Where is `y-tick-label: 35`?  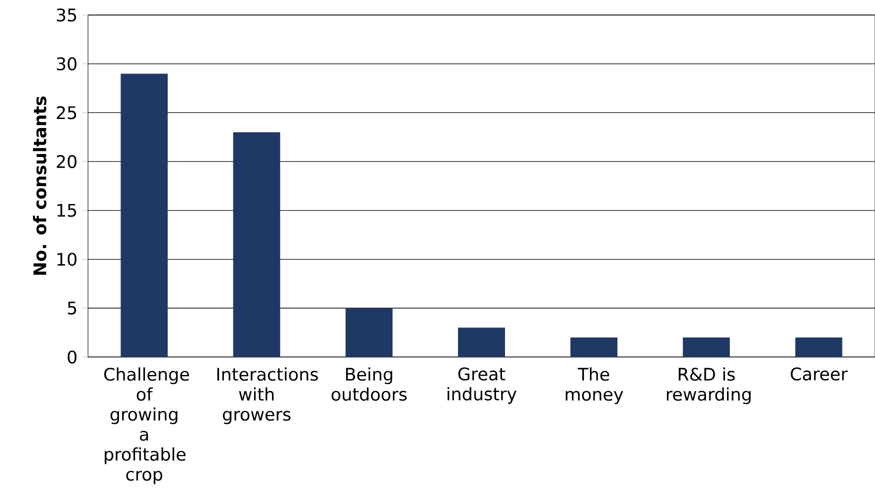
y-tick-label: 35 is located at coordinates (66, 15).